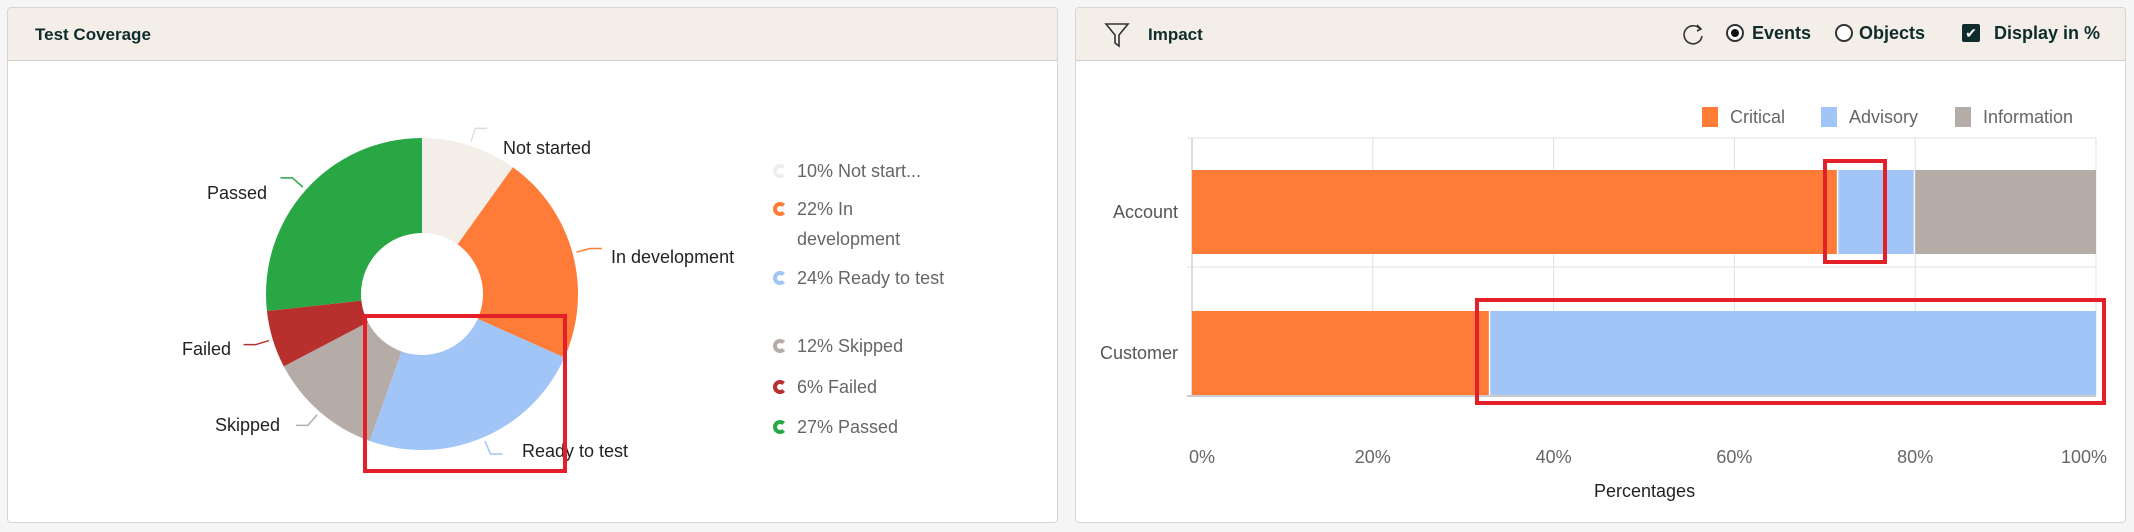 This screenshot has height=532, width=2134. What do you see at coordinates (1645, 491) in the screenshot?
I see `x-axis-title: Percentages` at bounding box center [1645, 491].